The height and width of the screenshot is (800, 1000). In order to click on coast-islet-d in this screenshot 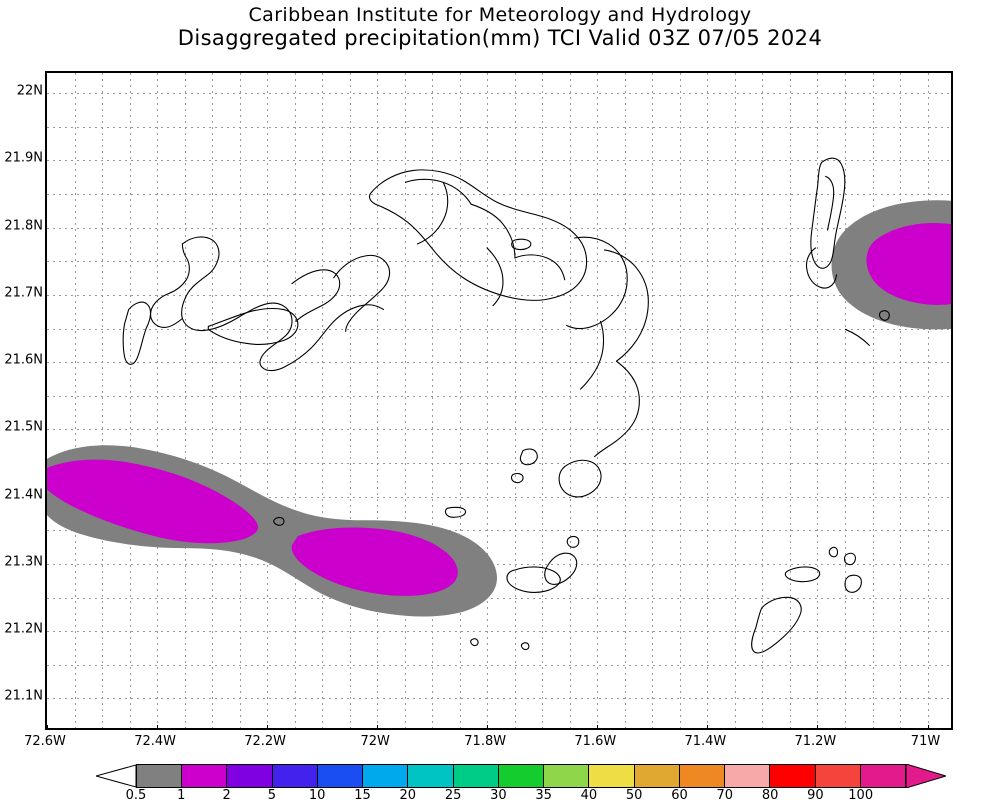, I will do `click(573, 541)`.